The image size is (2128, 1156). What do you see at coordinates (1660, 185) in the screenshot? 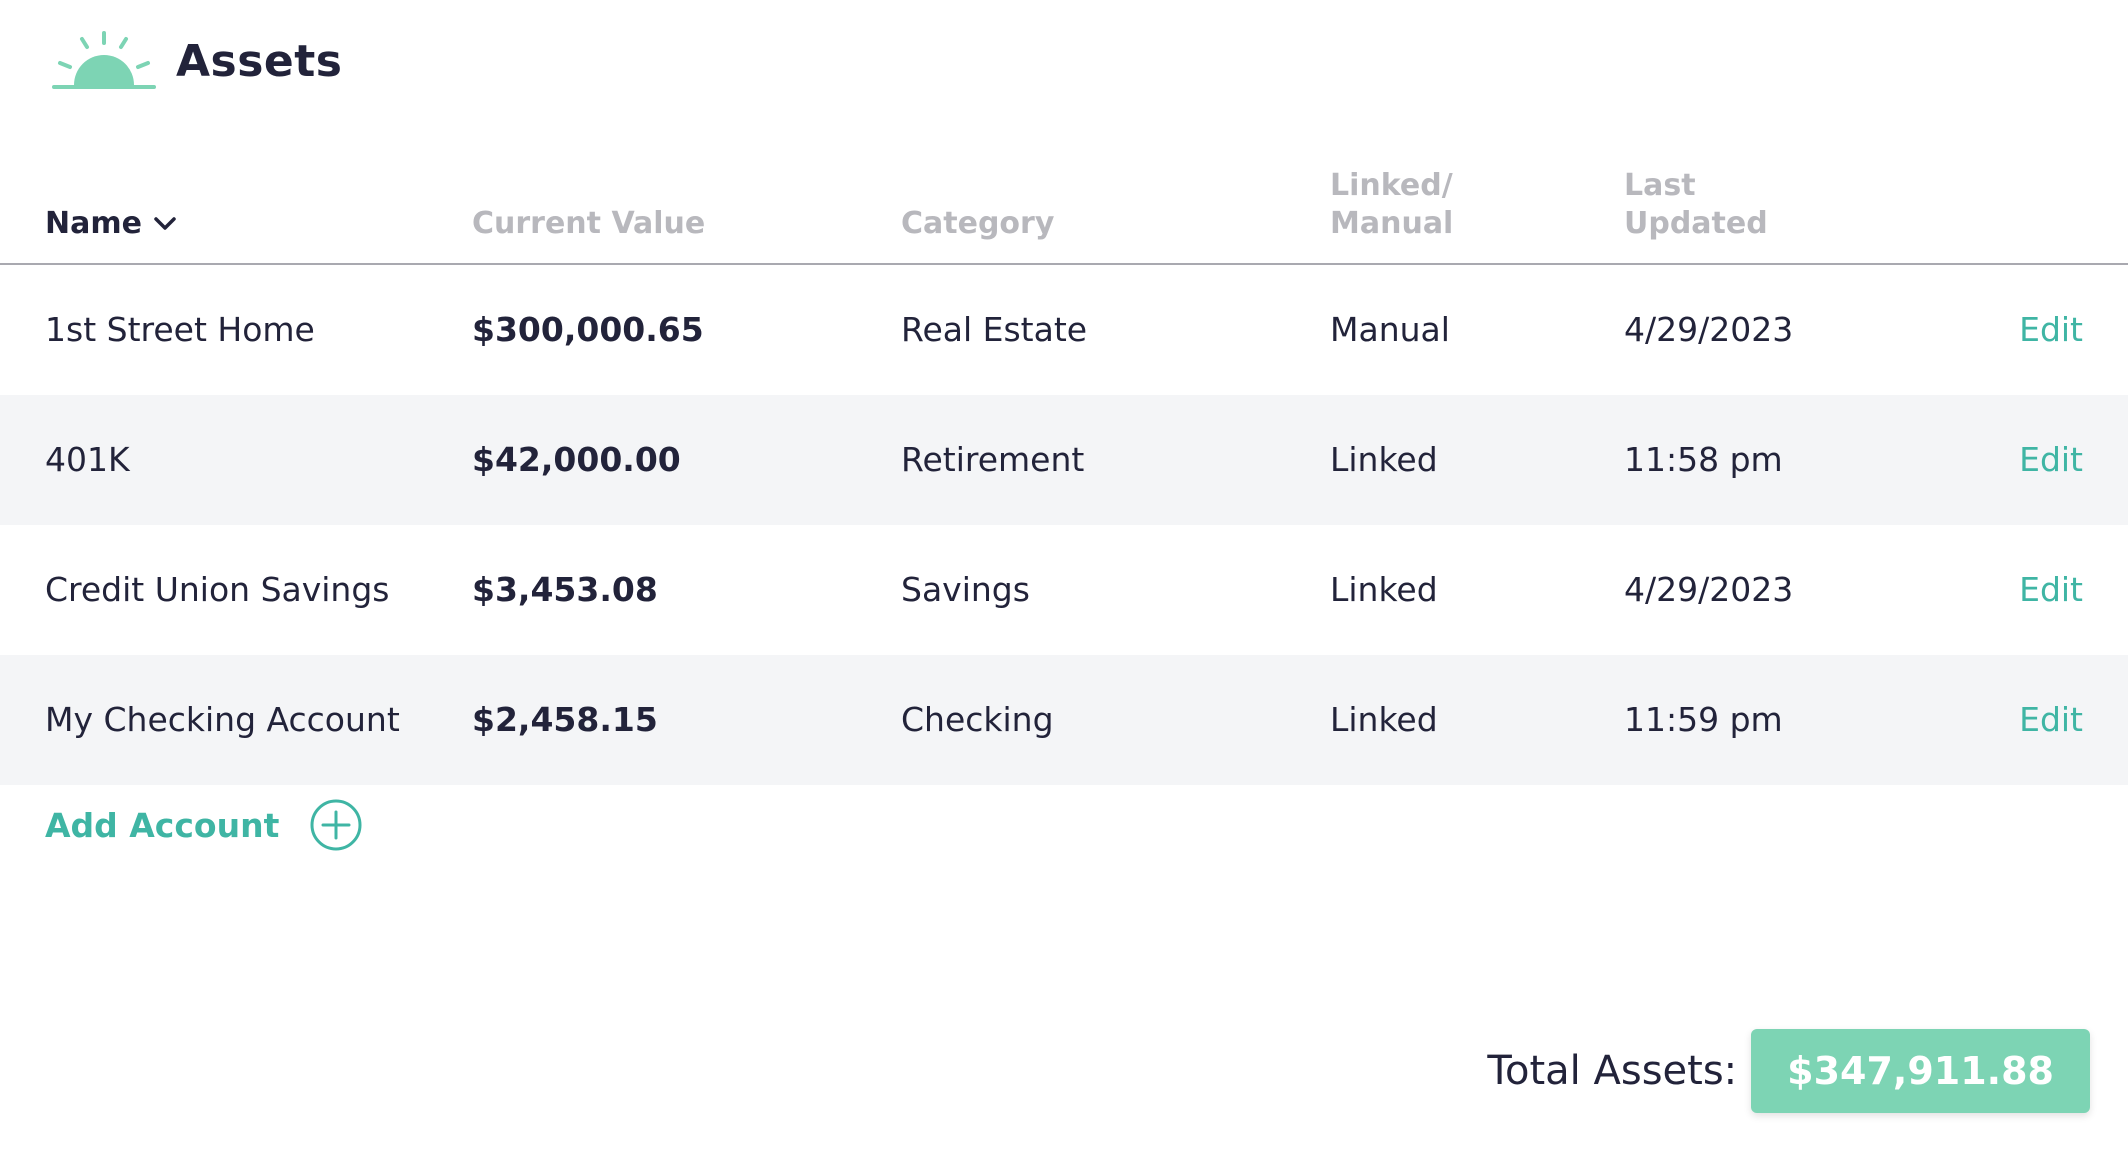
I see `column-header-updated-line1: Last` at bounding box center [1660, 185].